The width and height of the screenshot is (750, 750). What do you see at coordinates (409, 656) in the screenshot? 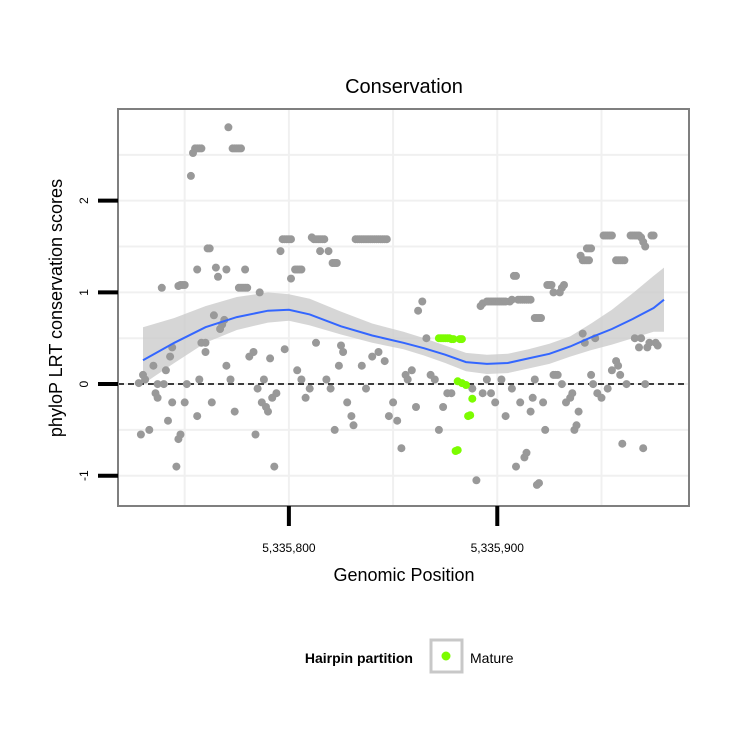
I see `legend: Hairpin partition Mature` at bounding box center [409, 656].